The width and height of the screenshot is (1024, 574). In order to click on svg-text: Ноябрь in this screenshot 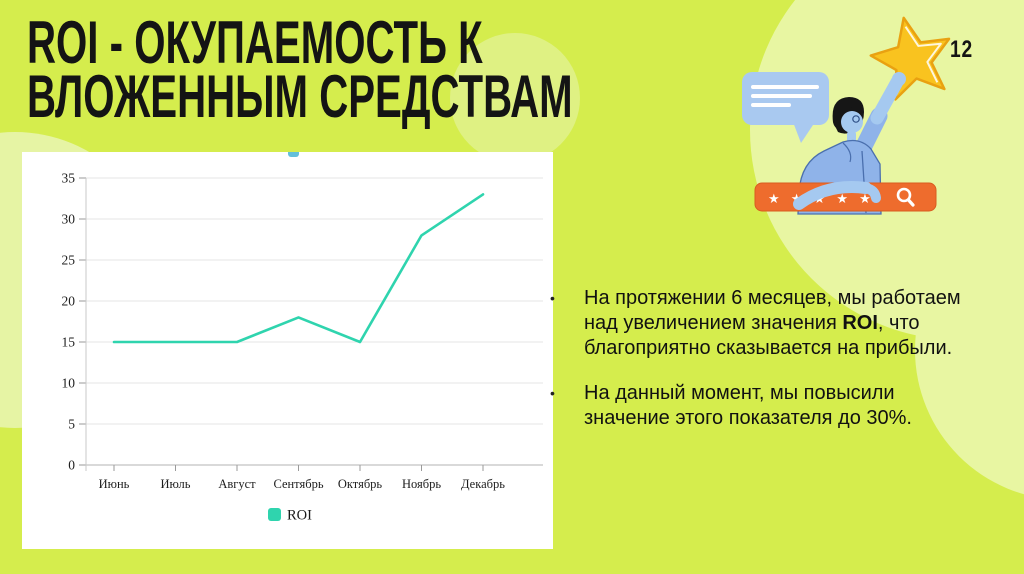, I will do `click(421, 484)`.